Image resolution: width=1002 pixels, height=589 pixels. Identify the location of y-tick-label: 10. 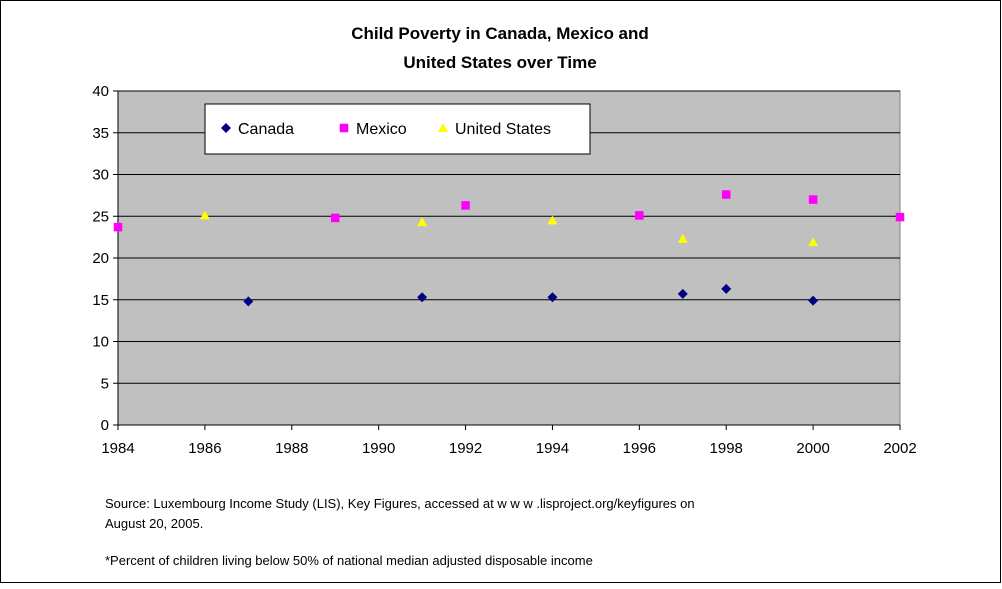
(100, 342).